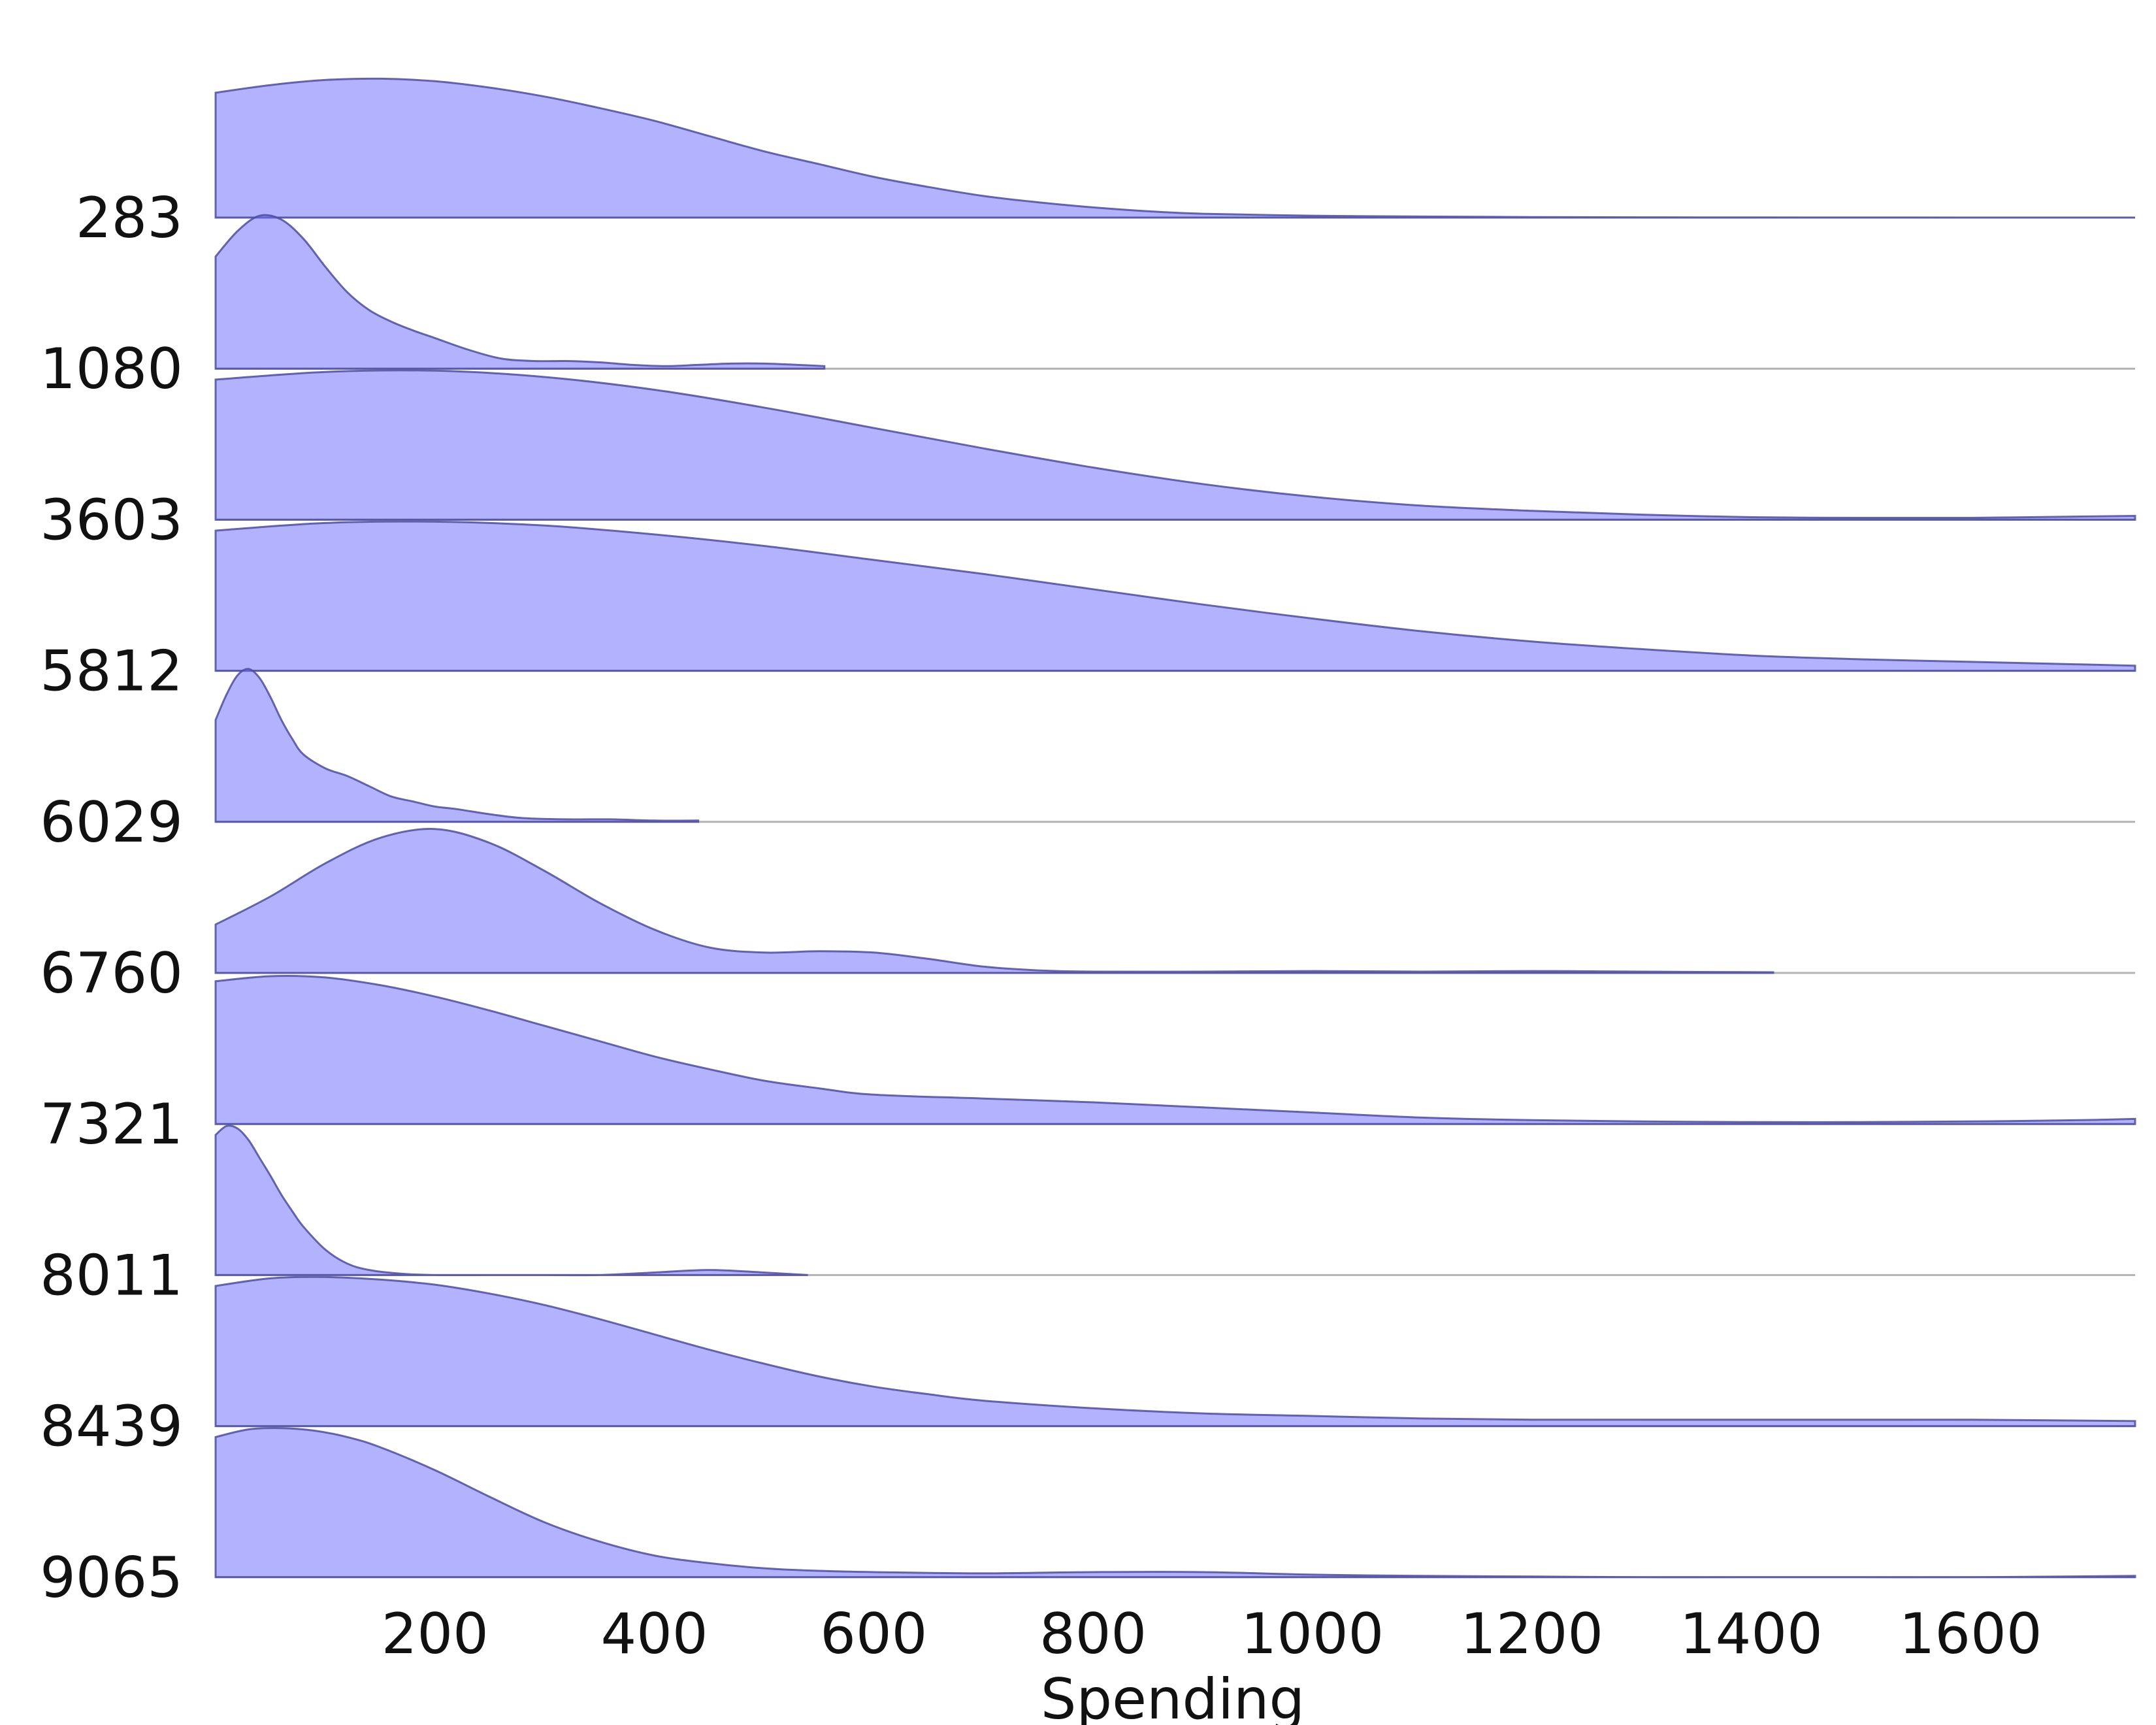 The image size is (2156, 1725). What do you see at coordinates (111, 1124) in the screenshot?
I see `y-tick-label-7321: 7321` at bounding box center [111, 1124].